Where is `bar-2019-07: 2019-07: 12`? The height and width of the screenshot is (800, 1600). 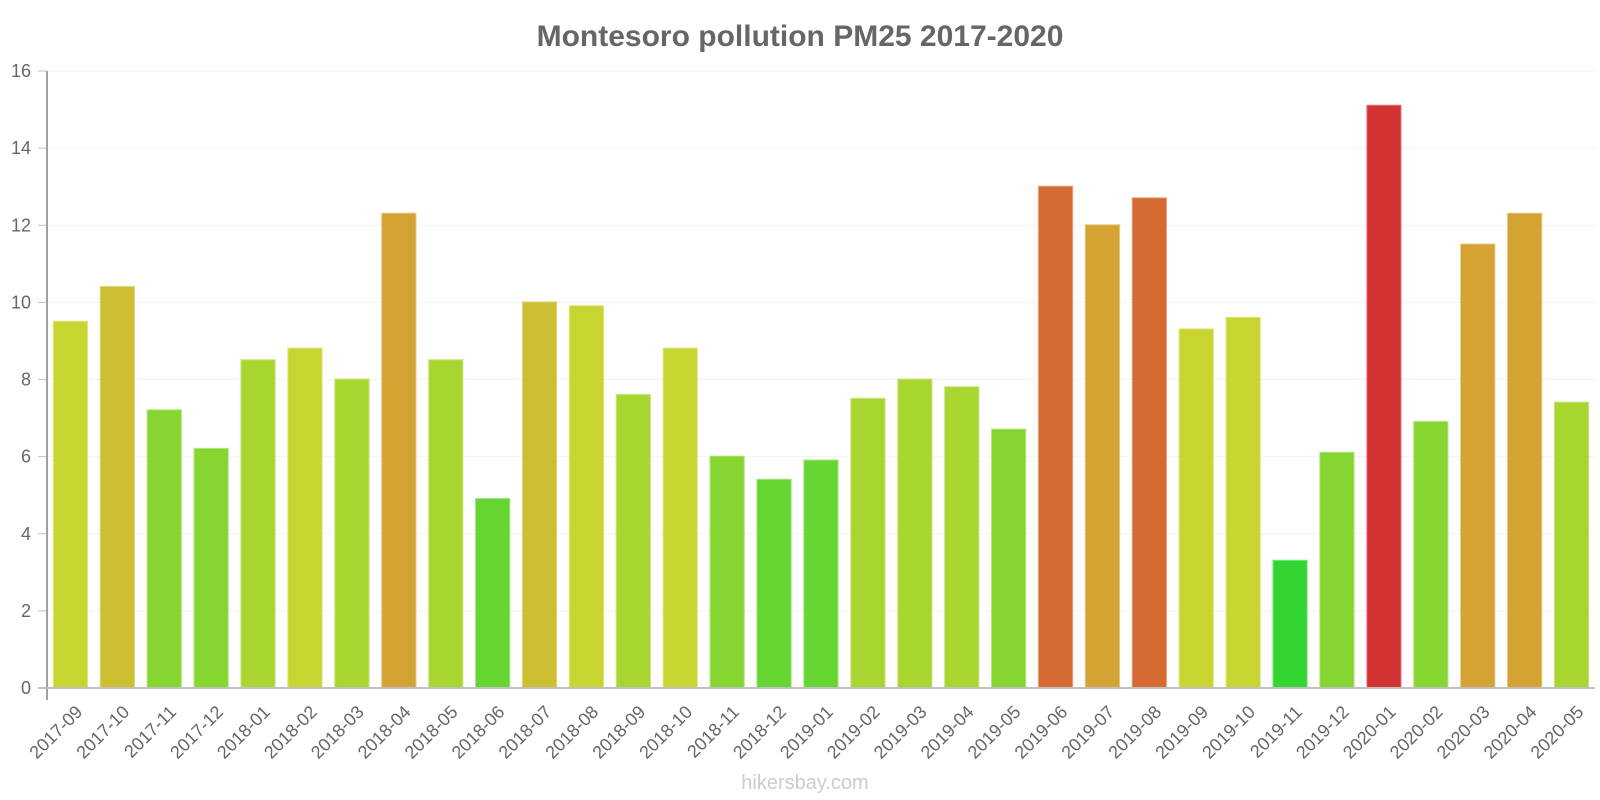
bar-2019-07: 2019-07: 12 is located at coordinates (1102, 457).